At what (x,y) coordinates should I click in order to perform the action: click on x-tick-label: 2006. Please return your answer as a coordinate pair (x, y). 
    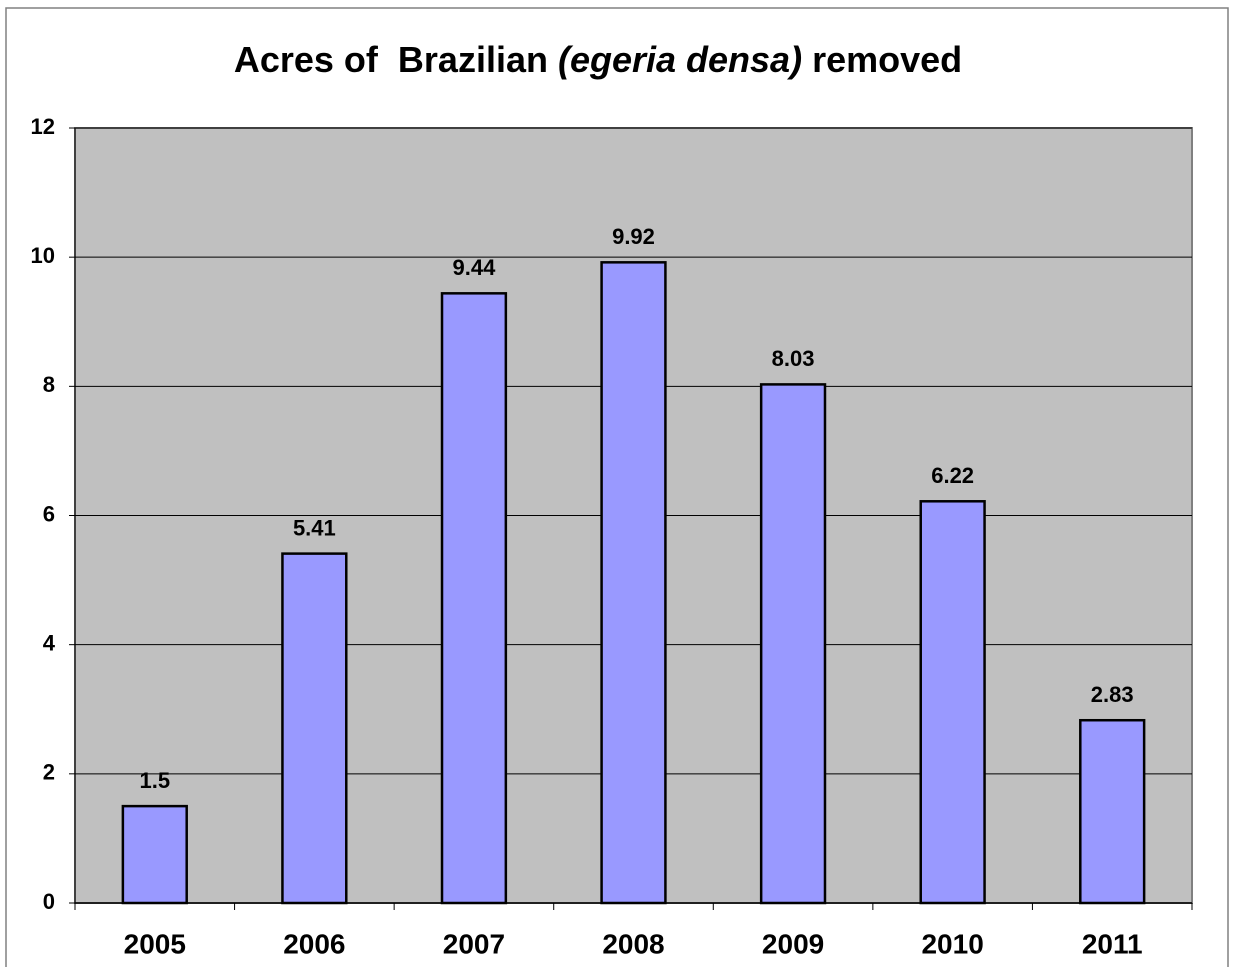
    Looking at the image, I should click on (314, 943).